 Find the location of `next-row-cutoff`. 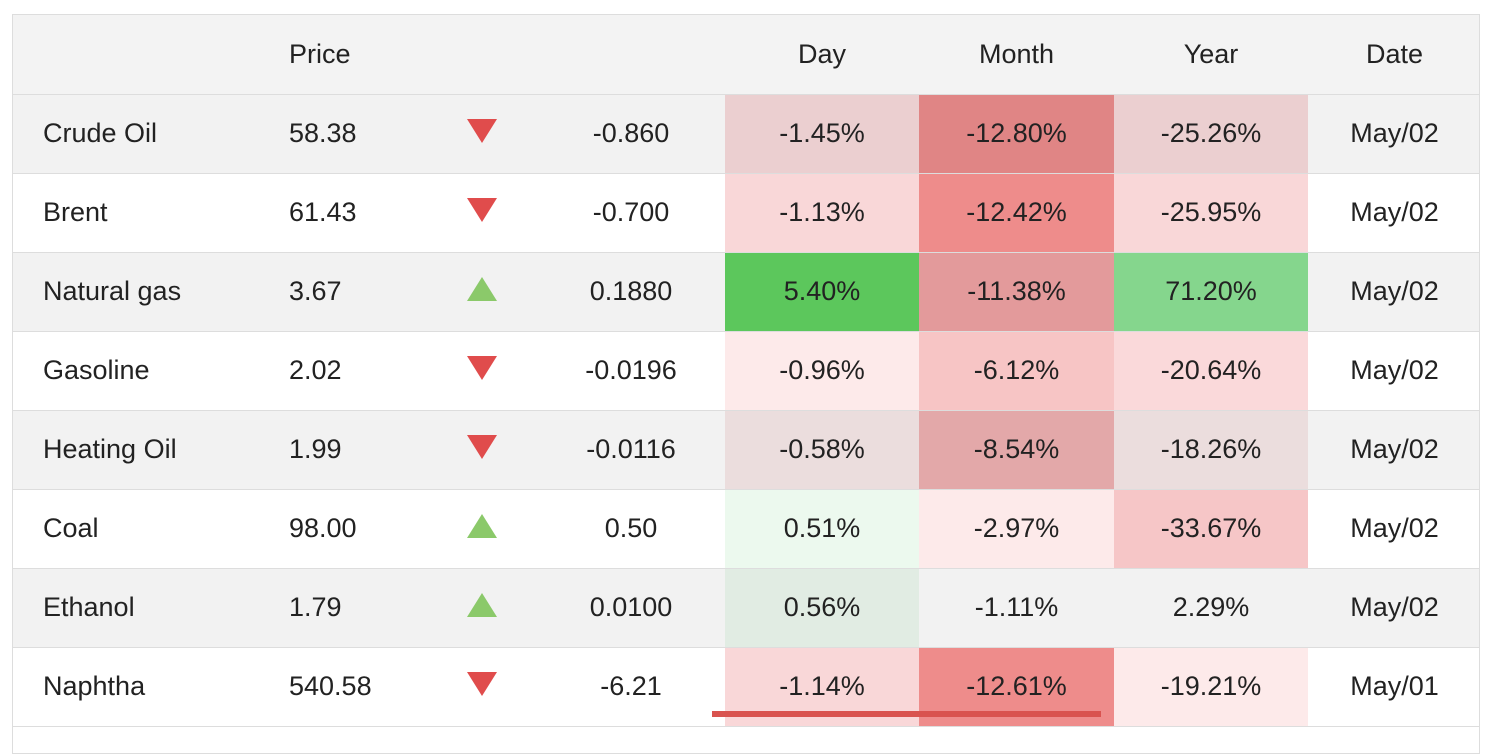

next-row-cutoff is located at coordinates (906, 714).